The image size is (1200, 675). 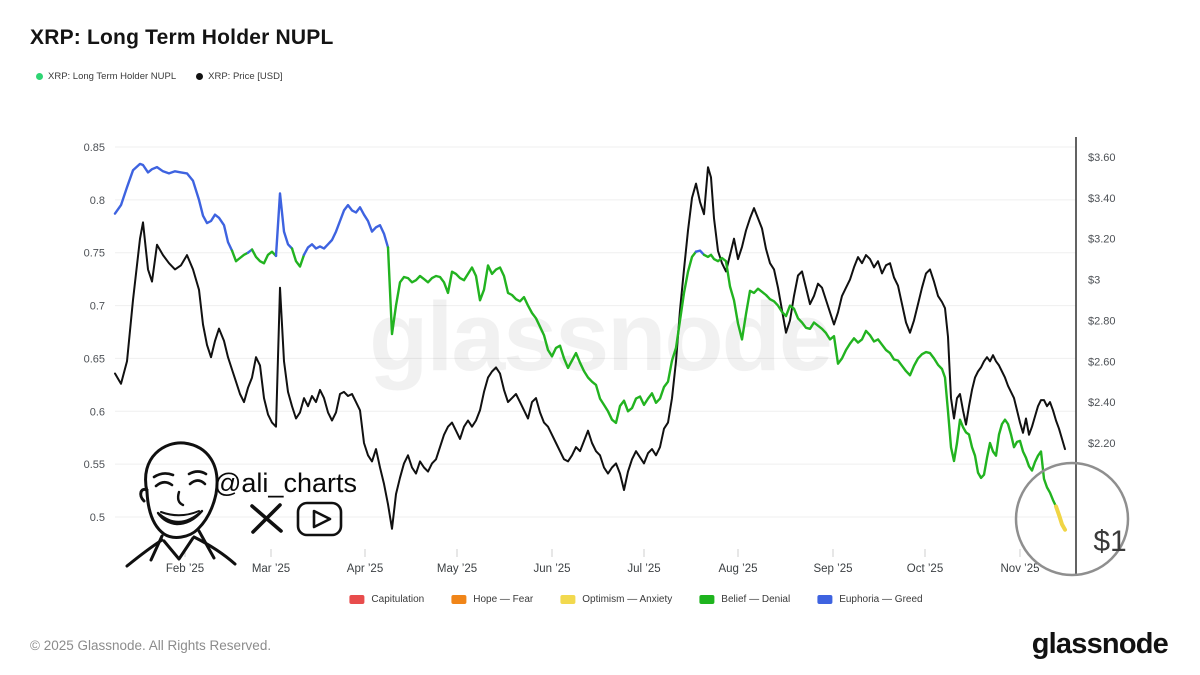 I want to click on x-axis-month-label: Apr ’25, so click(x=365, y=569).